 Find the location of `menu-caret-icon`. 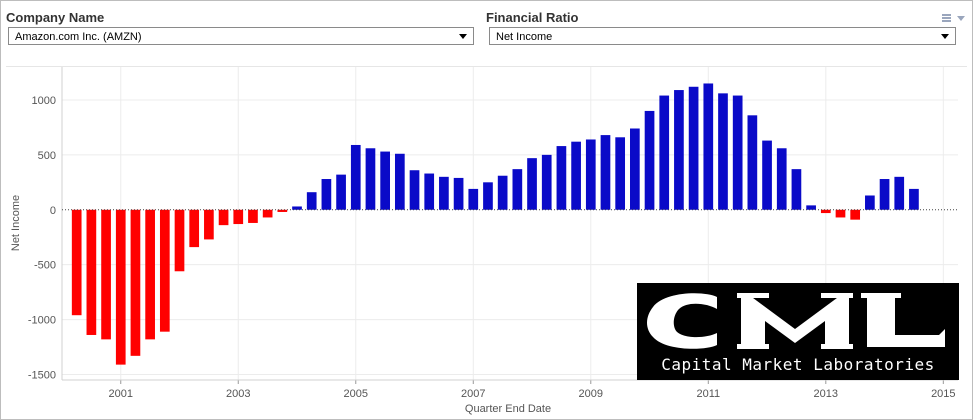

menu-caret-icon is located at coordinates (961, 18).